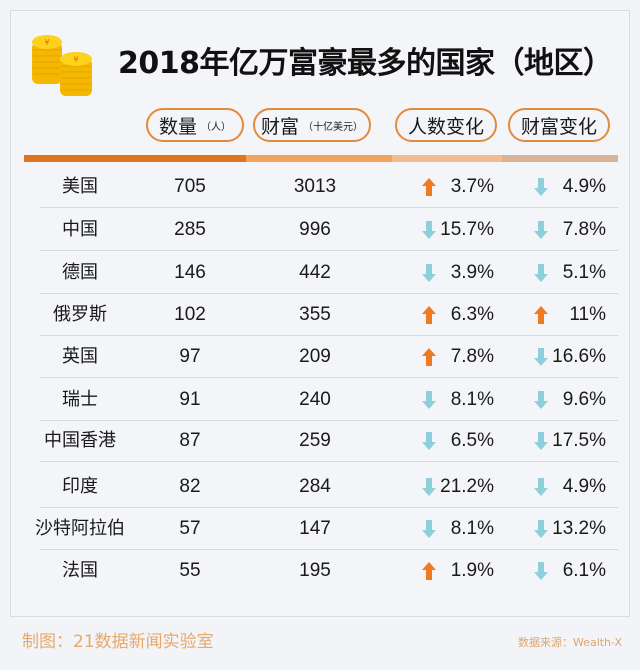  Describe the element at coordinates (177, 126) in the screenshot. I see `header-count-label: 数量` at that location.